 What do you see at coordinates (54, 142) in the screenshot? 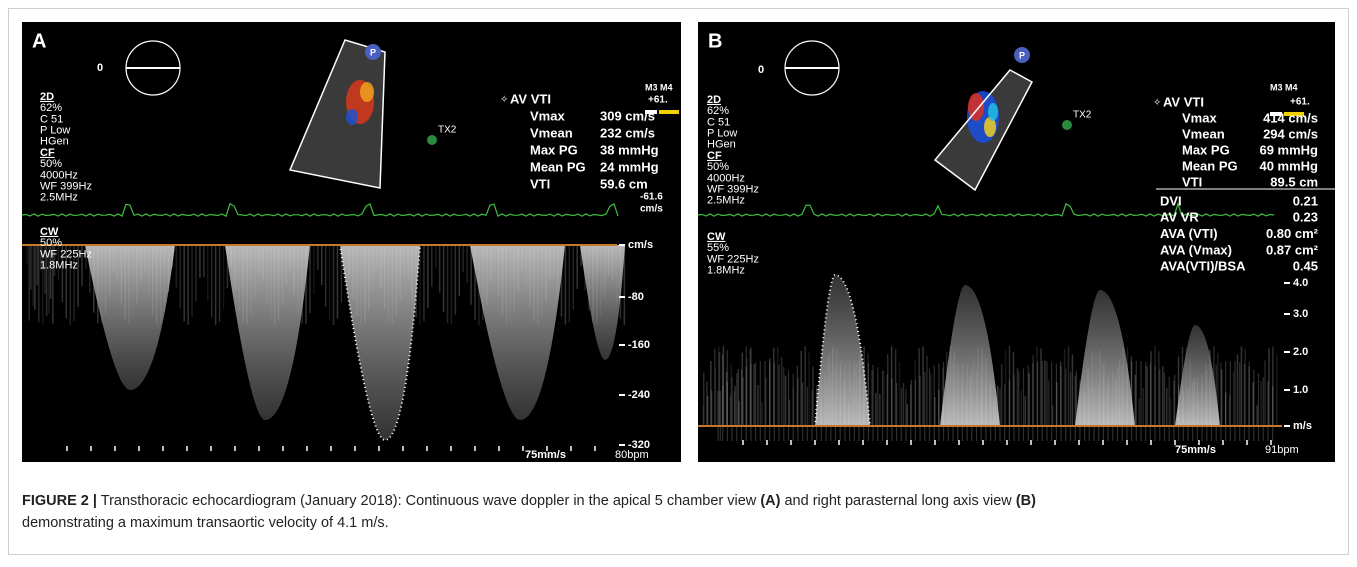
I see `setting: HGen` at bounding box center [54, 142].